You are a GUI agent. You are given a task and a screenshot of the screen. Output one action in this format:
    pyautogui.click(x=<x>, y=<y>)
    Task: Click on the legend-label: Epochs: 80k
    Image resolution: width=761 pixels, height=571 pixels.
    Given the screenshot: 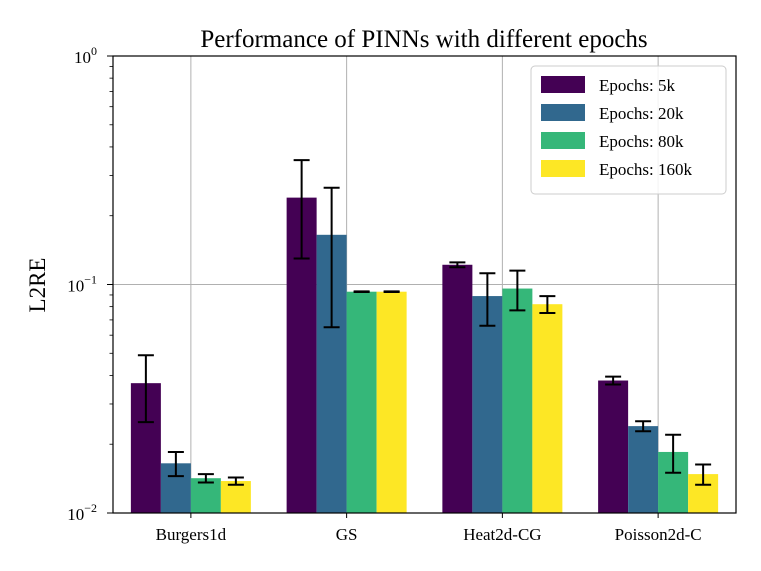 What is the action you would take?
    pyautogui.click(x=641, y=141)
    